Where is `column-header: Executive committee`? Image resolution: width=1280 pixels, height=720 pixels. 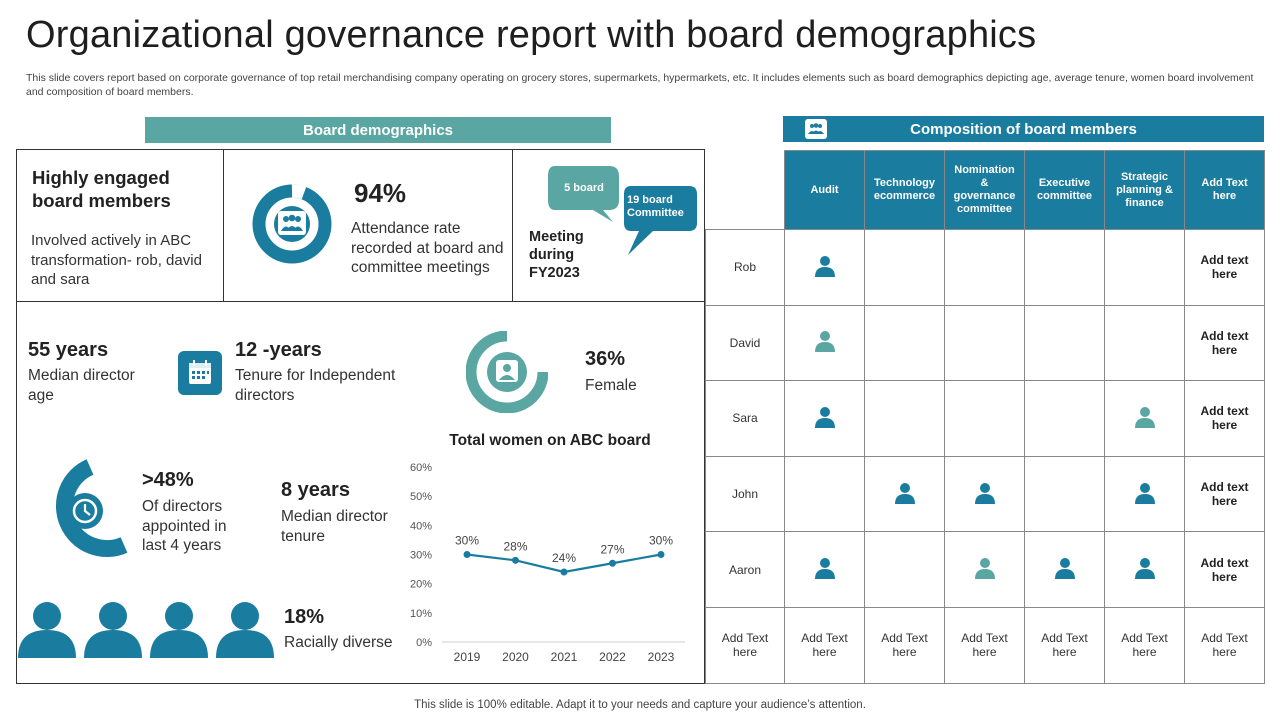
column-header: Executive committee is located at coordinates (1064, 190).